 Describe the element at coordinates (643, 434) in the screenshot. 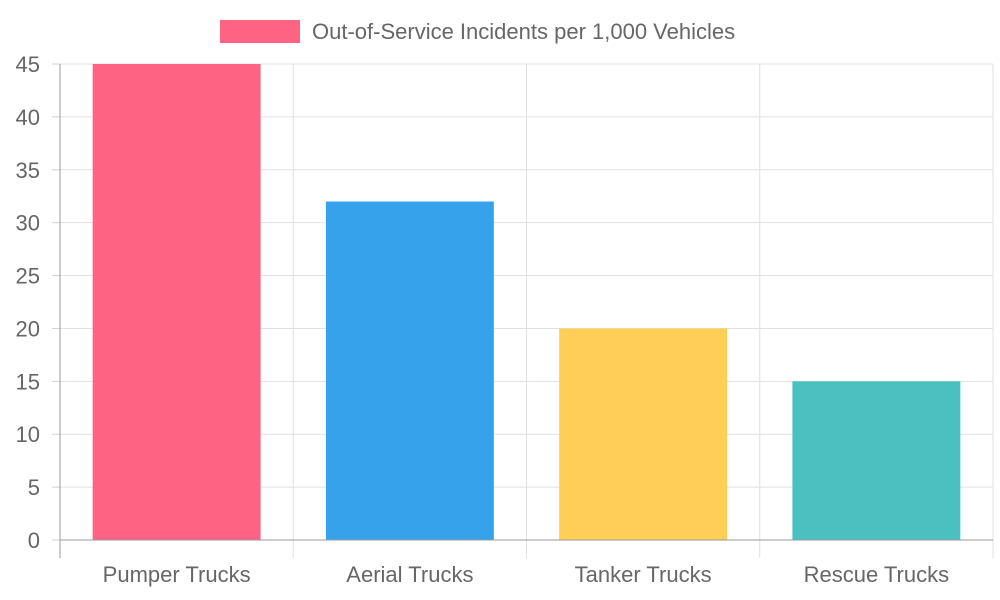

I see `bar-tanker-trucks` at that location.